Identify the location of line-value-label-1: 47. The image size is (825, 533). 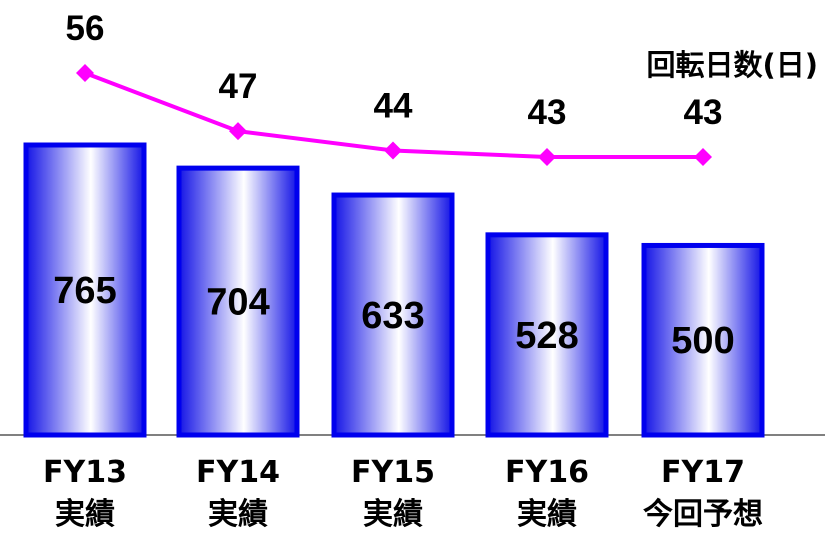
(238, 86).